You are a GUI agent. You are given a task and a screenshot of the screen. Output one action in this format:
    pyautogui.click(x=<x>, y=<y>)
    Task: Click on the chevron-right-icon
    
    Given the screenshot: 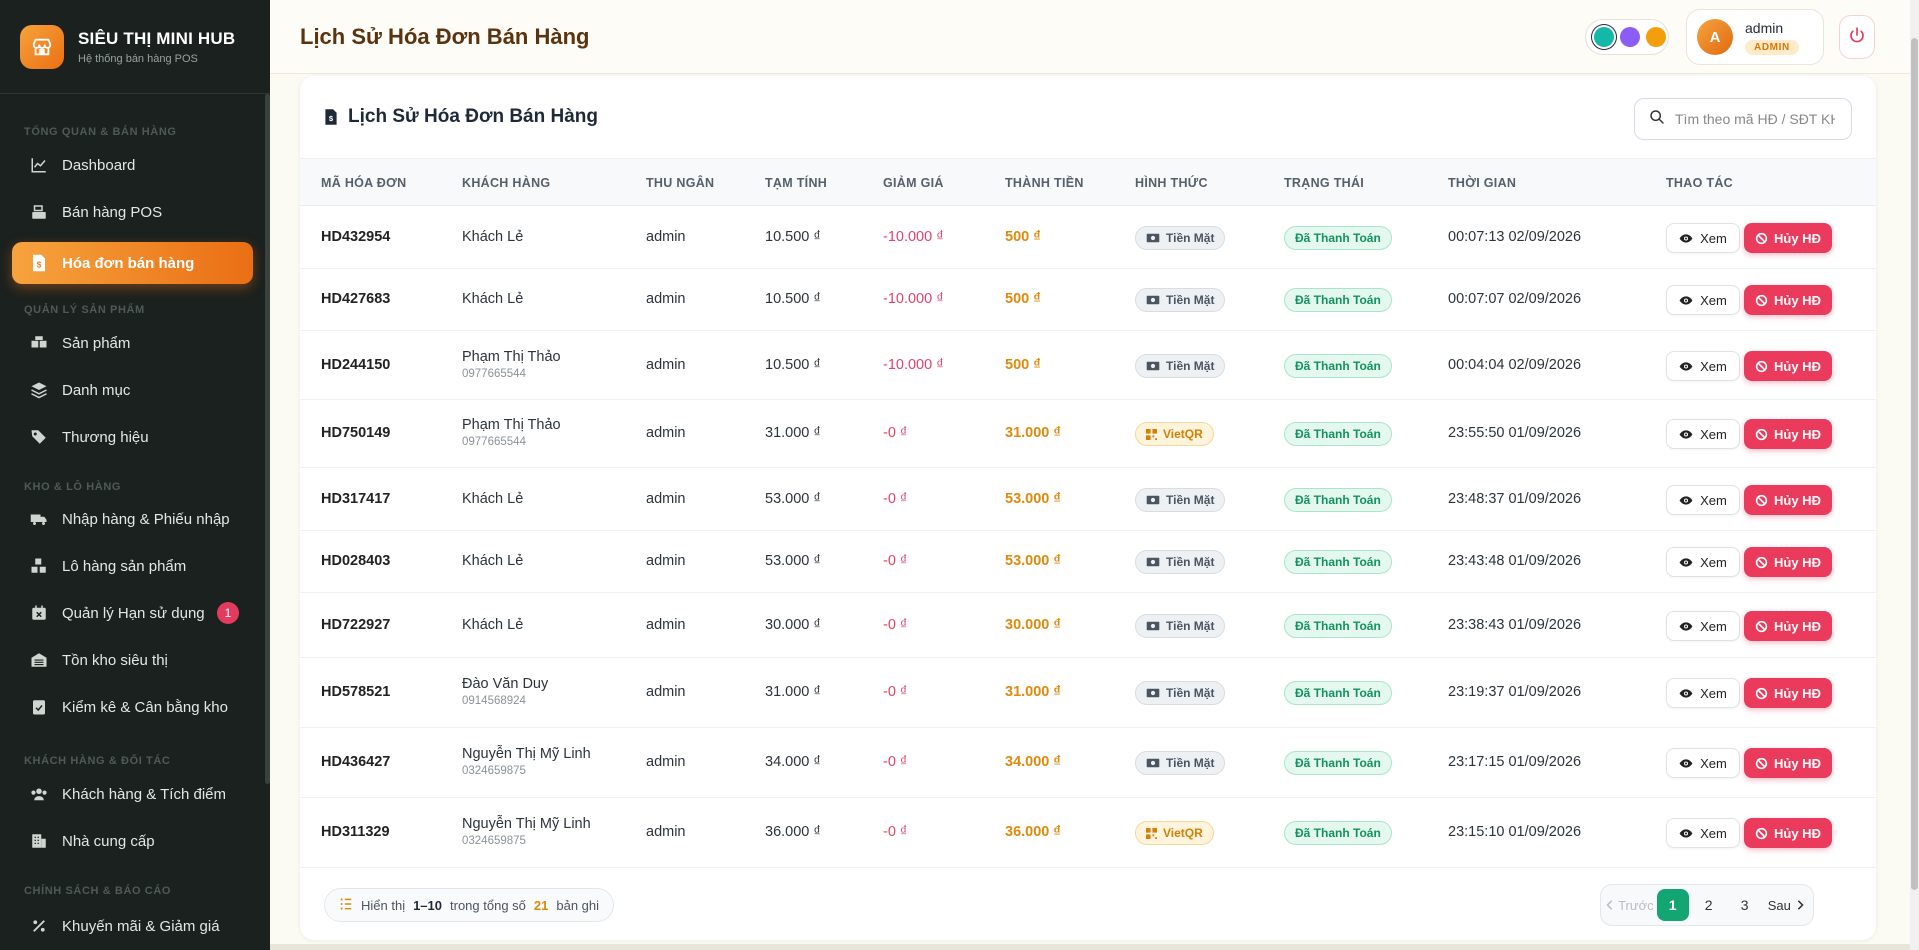 What is the action you would take?
    pyautogui.click(x=1800, y=905)
    